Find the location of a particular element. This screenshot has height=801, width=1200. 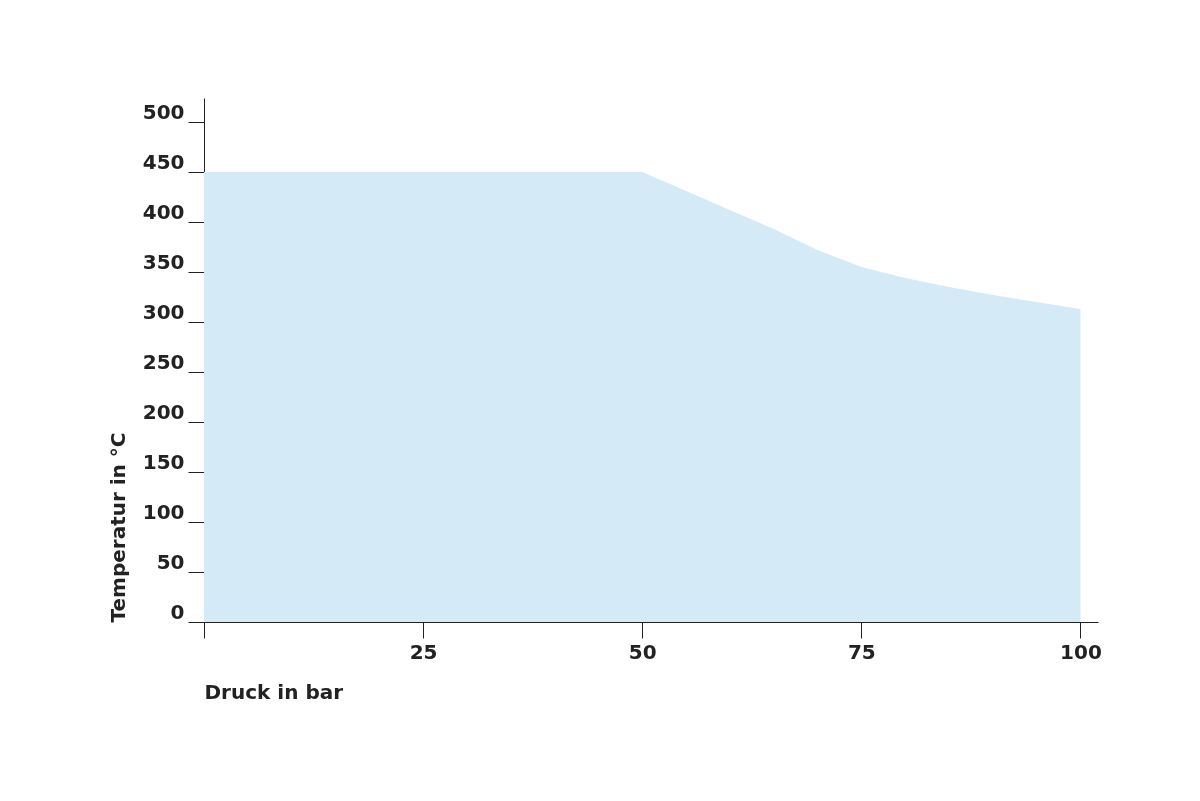

x-tick-label: 50 is located at coordinates (642, 651).